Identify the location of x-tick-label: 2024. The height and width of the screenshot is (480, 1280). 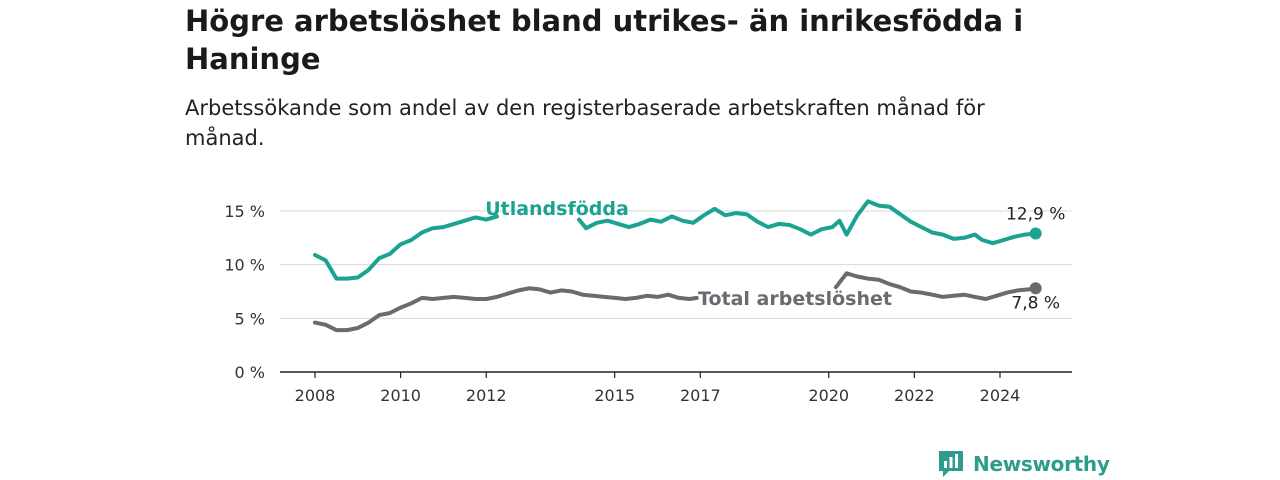
(1000, 395).